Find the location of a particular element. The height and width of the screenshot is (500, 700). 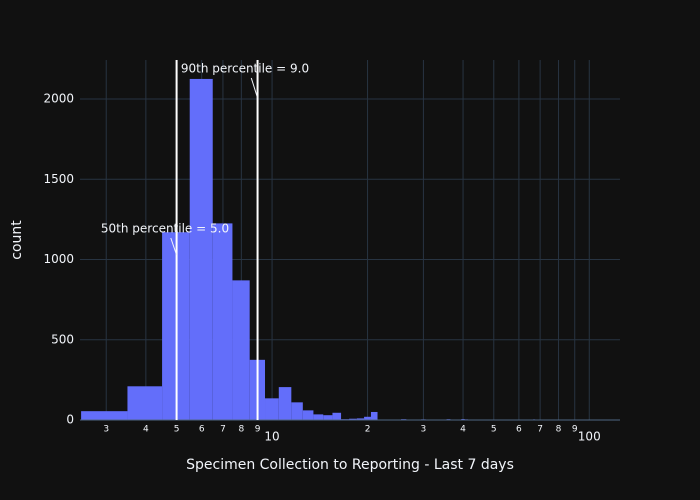

y-tick-label: 0 is located at coordinates (70, 420).